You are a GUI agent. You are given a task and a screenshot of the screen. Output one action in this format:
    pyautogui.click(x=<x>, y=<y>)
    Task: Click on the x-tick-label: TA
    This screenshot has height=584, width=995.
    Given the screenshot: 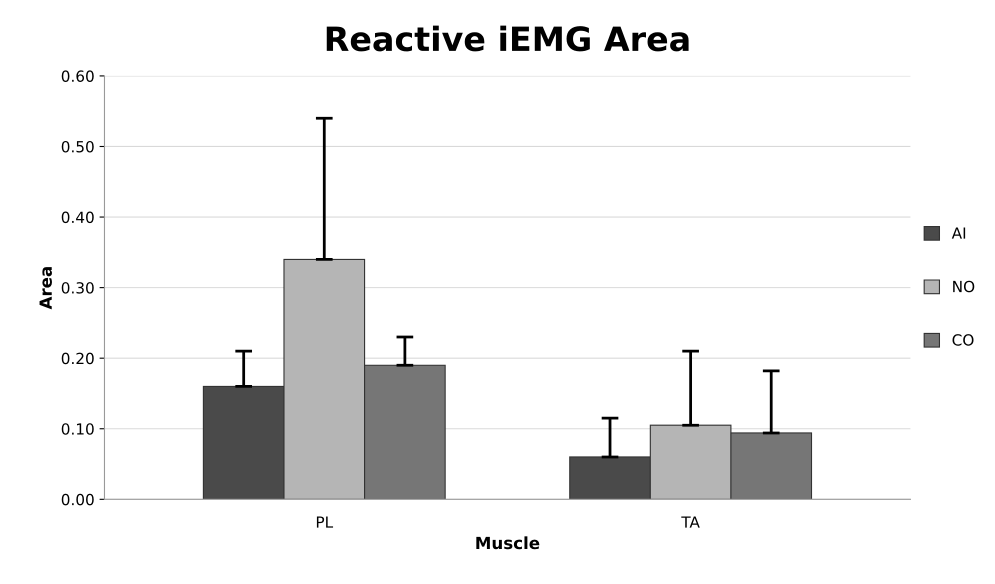 What is the action you would take?
    pyautogui.click(x=690, y=522)
    